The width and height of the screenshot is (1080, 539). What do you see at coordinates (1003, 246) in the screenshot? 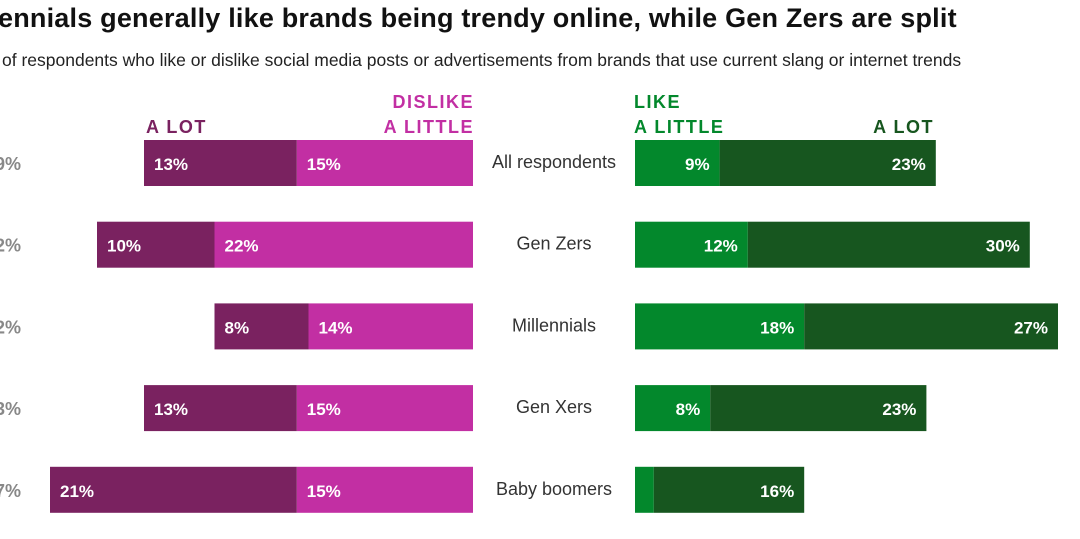
I see `label-like-a-lot: 30%` at bounding box center [1003, 246].